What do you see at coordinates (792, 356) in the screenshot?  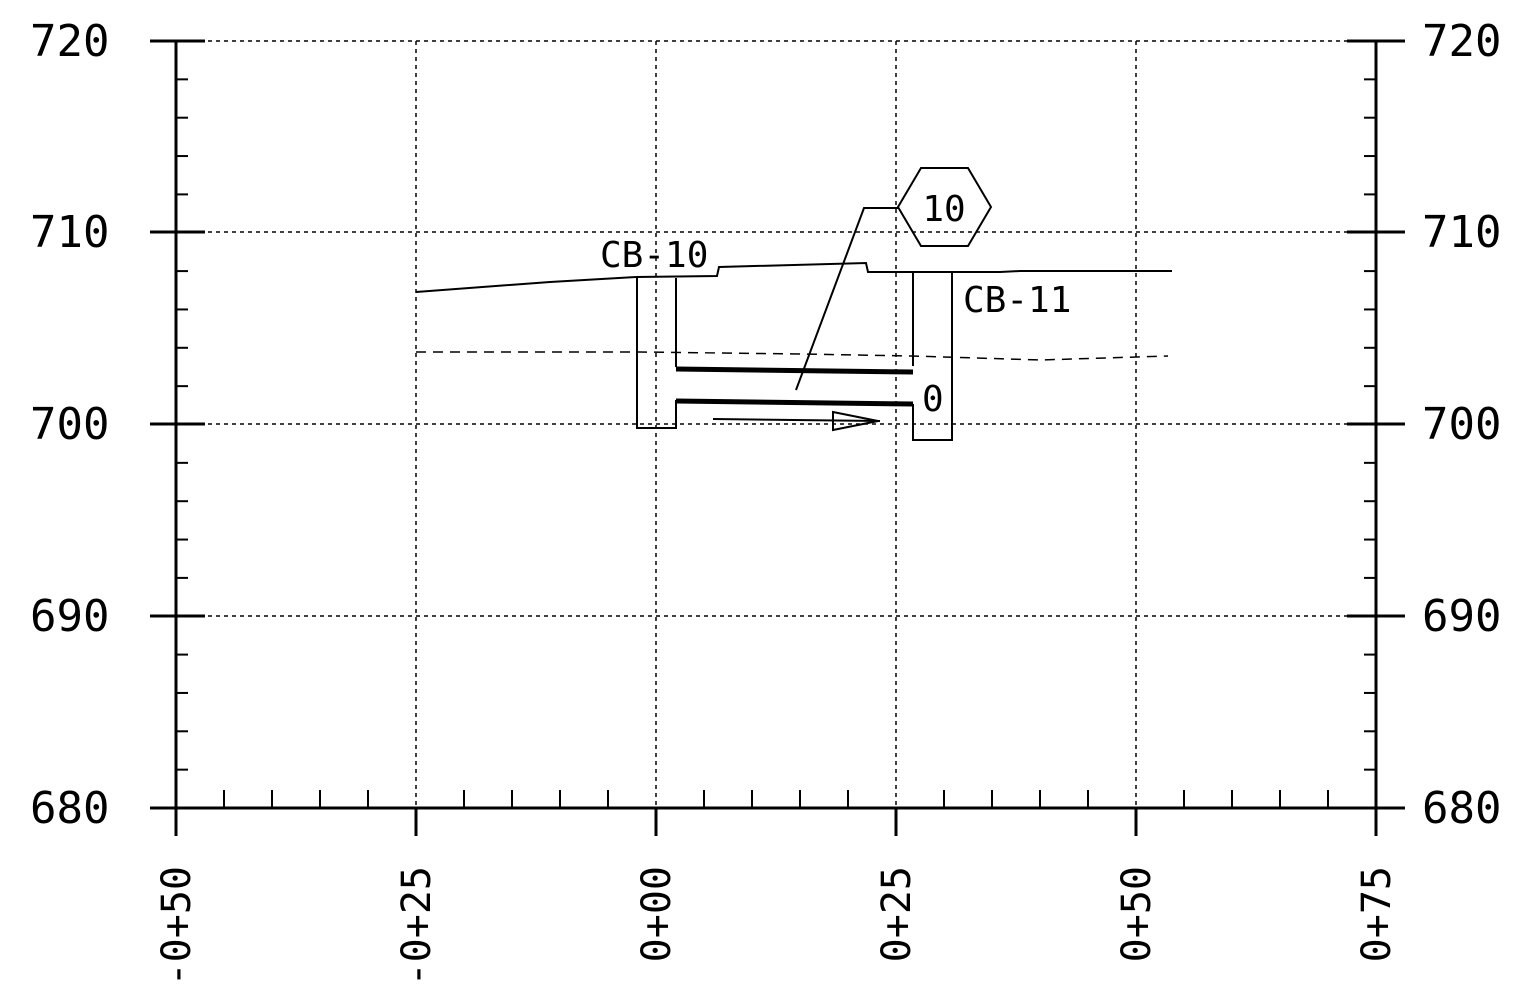 I see `existing-ground-line` at bounding box center [792, 356].